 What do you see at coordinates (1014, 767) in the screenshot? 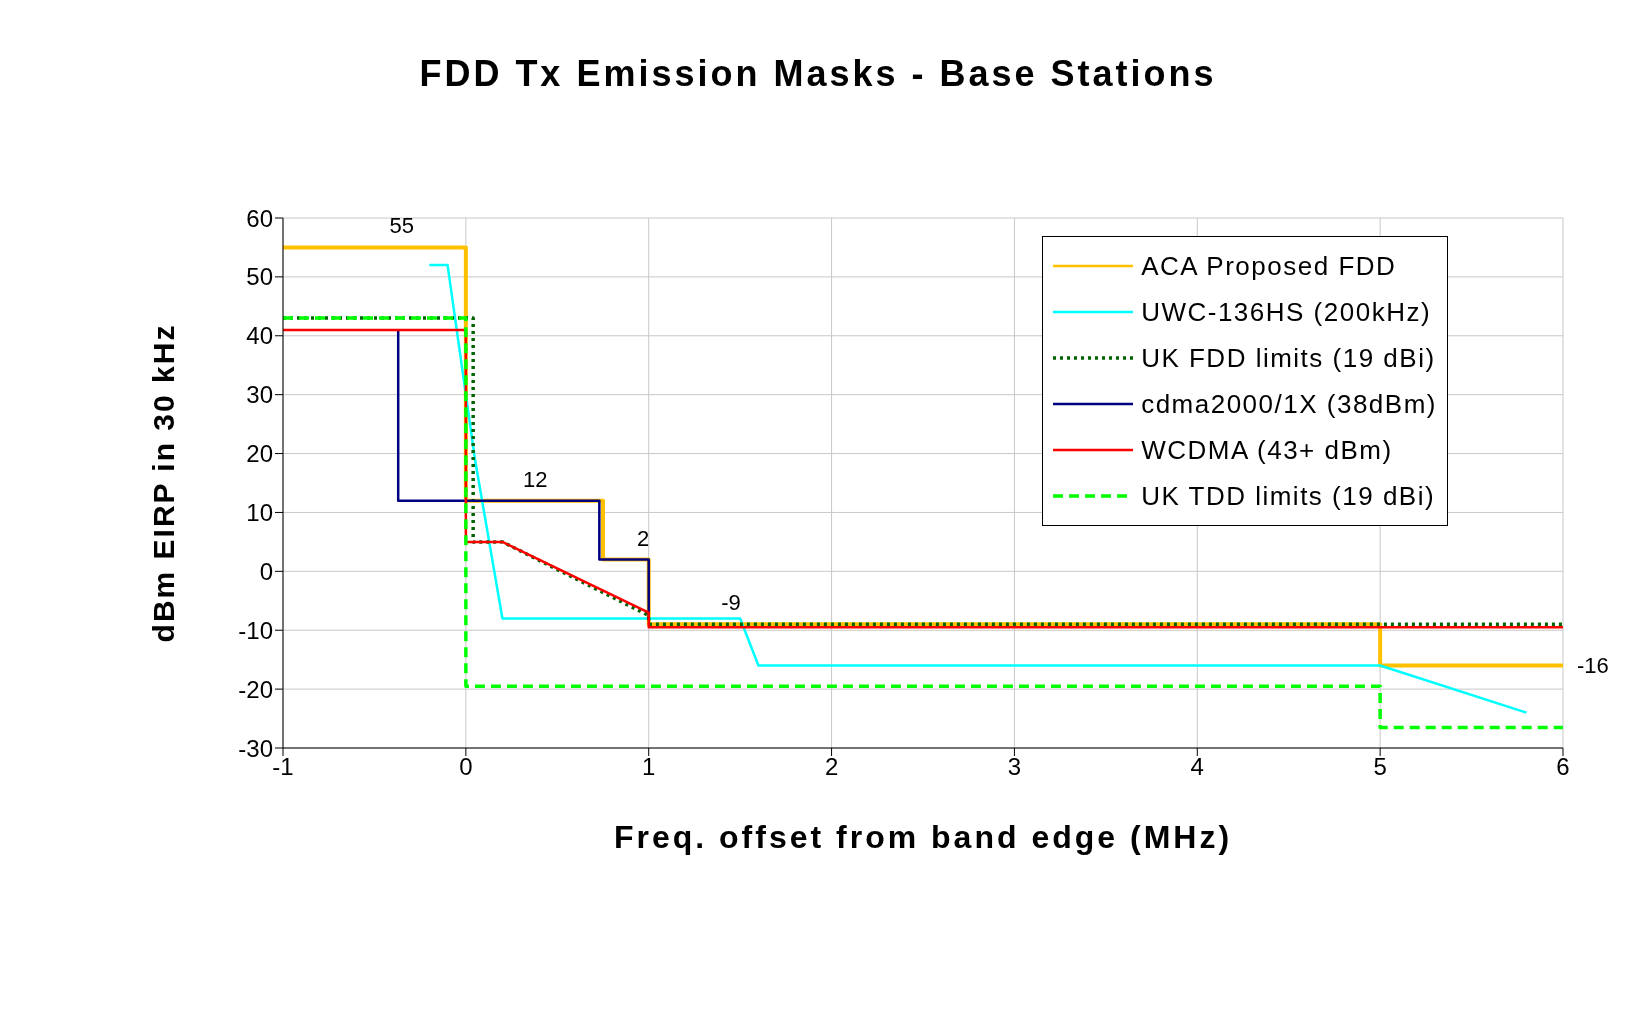
I see `x-tick-label: 3` at bounding box center [1014, 767].